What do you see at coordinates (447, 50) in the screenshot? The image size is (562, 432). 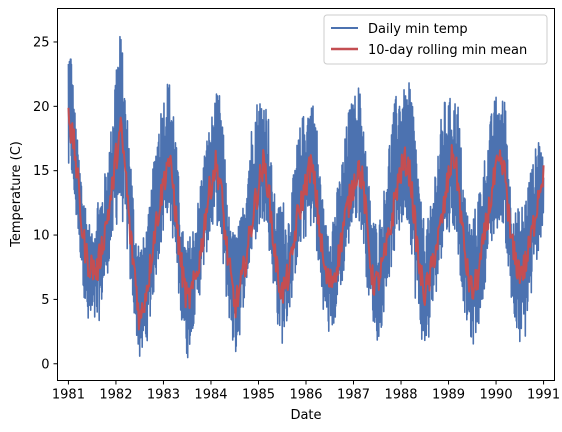 I see `legend-label-rolling: 10-day rolling min mean` at bounding box center [447, 50].